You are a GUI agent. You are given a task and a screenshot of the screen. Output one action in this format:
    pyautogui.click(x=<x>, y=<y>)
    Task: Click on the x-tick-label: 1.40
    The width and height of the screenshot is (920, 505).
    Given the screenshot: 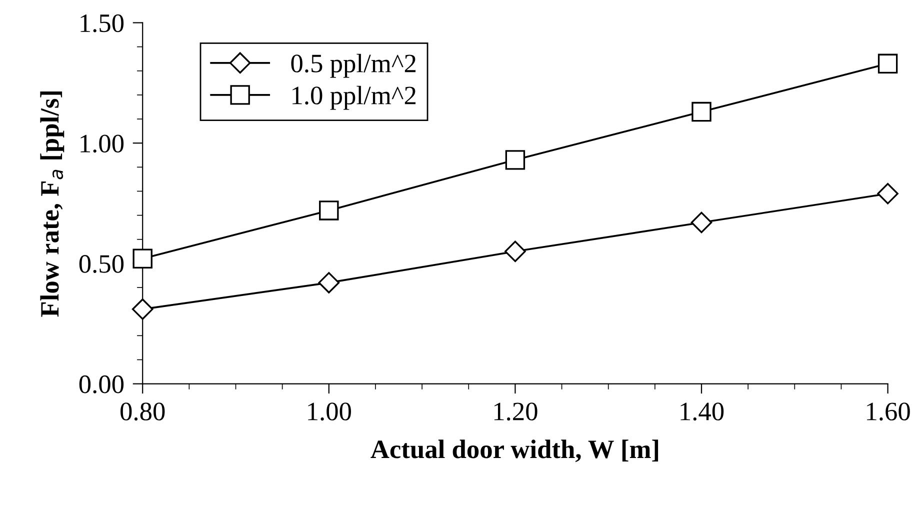 What is the action you would take?
    pyautogui.click(x=702, y=411)
    